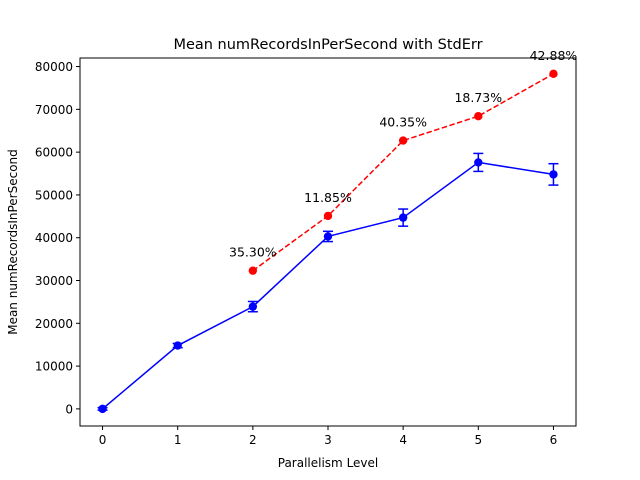  I want to click on y-tick-label: 50000, so click(54, 195).